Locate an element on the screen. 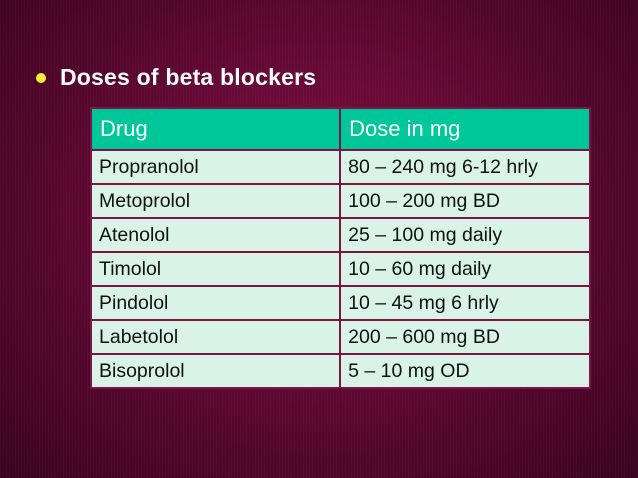 Image resolution: width=638 pixels, height=478 pixels. drug-cell: Metoprolol is located at coordinates (215, 201).